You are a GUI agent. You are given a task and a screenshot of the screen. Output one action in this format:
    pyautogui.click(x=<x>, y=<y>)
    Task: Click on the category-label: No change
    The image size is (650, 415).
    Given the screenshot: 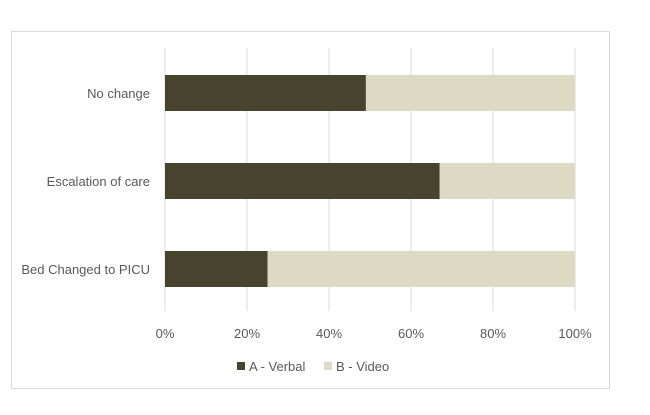 What is the action you would take?
    pyautogui.click(x=118, y=93)
    